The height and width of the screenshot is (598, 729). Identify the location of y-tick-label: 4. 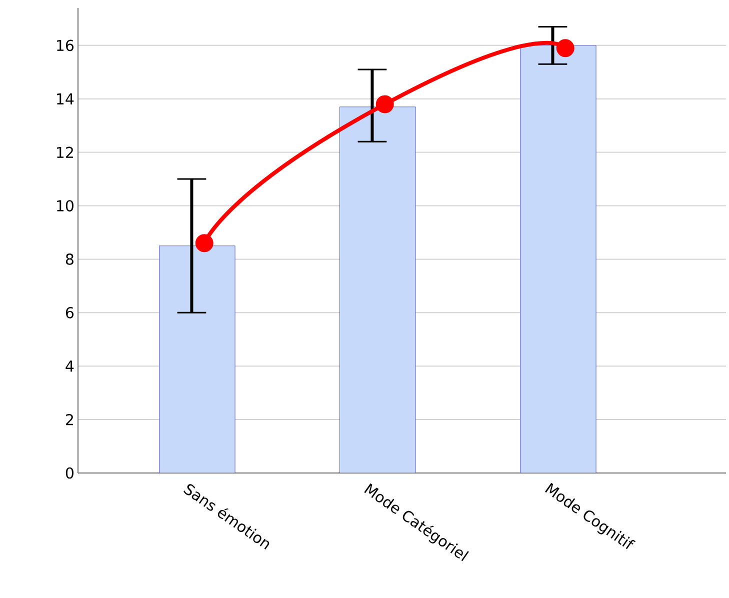
(70, 366).